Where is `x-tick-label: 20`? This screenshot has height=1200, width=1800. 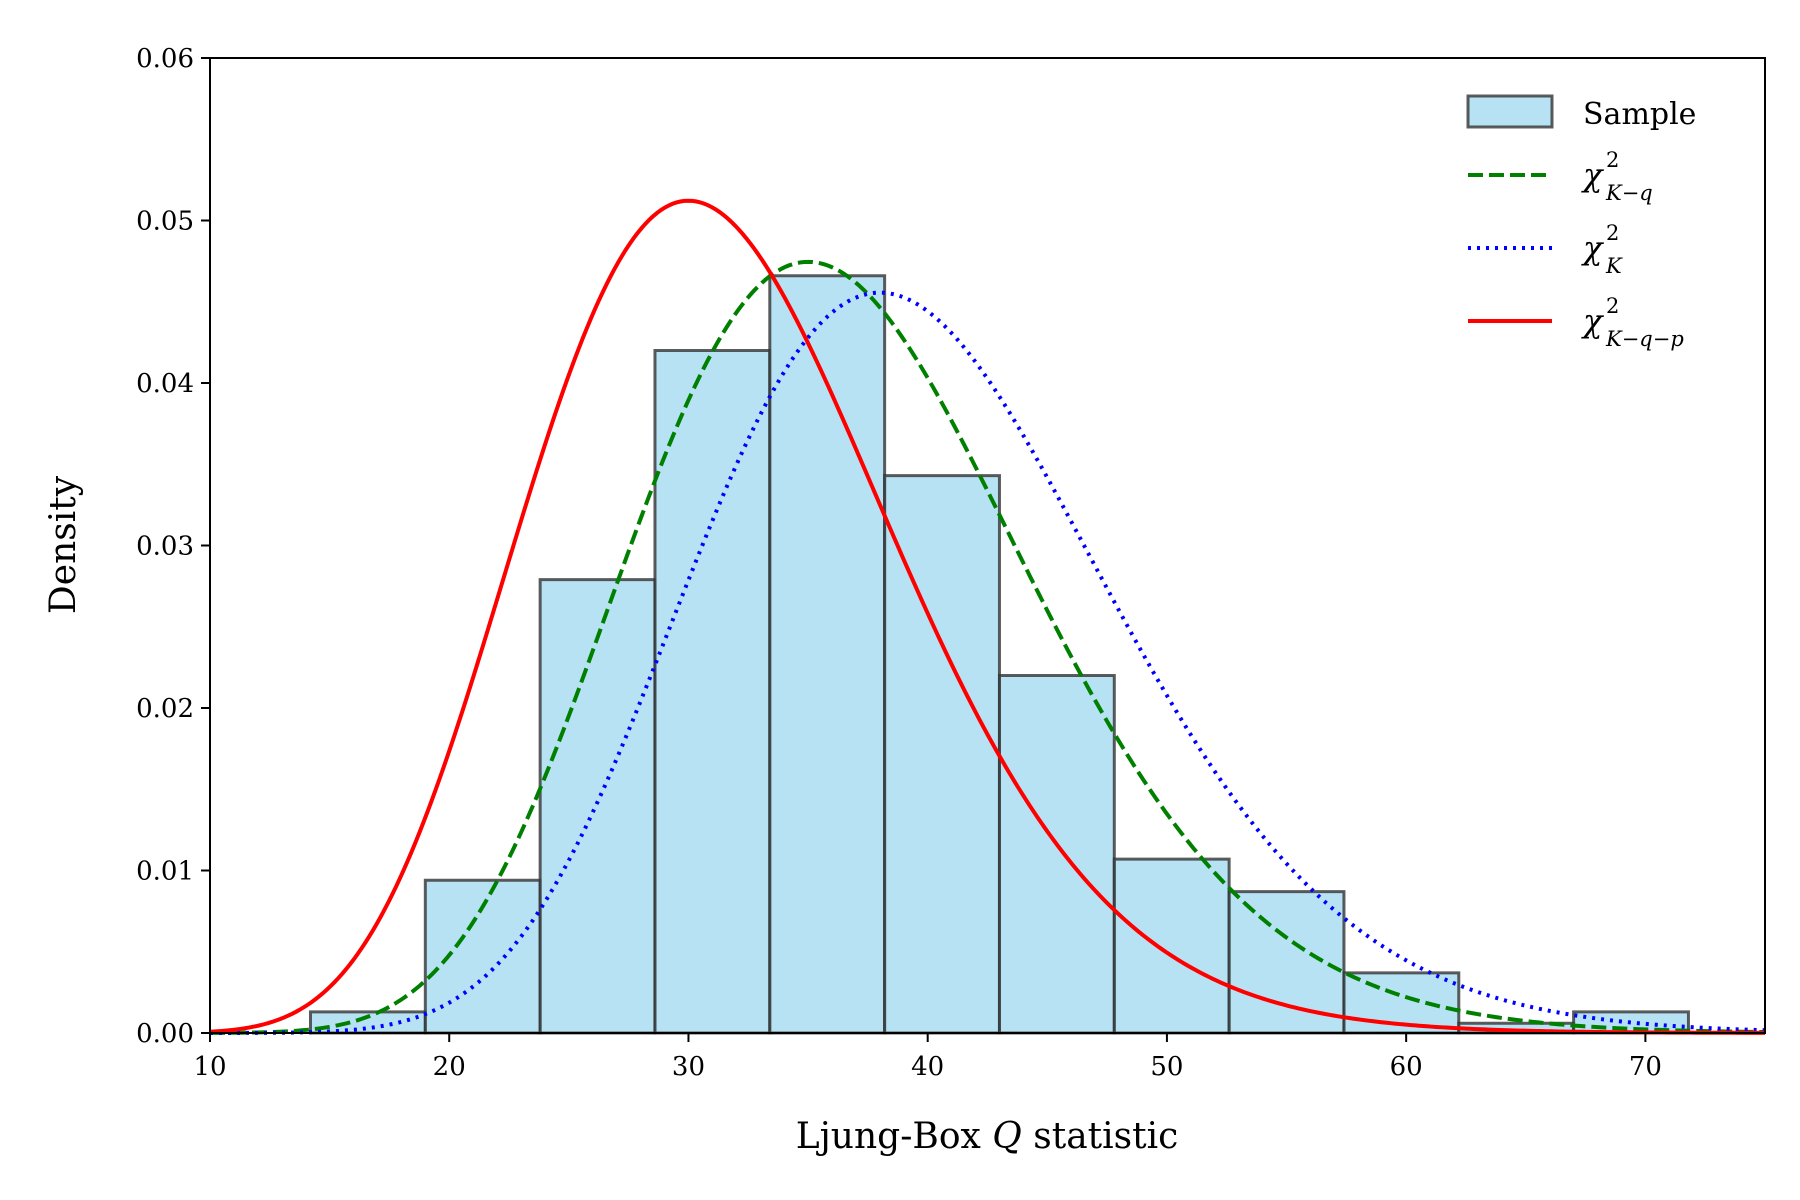 x-tick-label: 20 is located at coordinates (449, 1067).